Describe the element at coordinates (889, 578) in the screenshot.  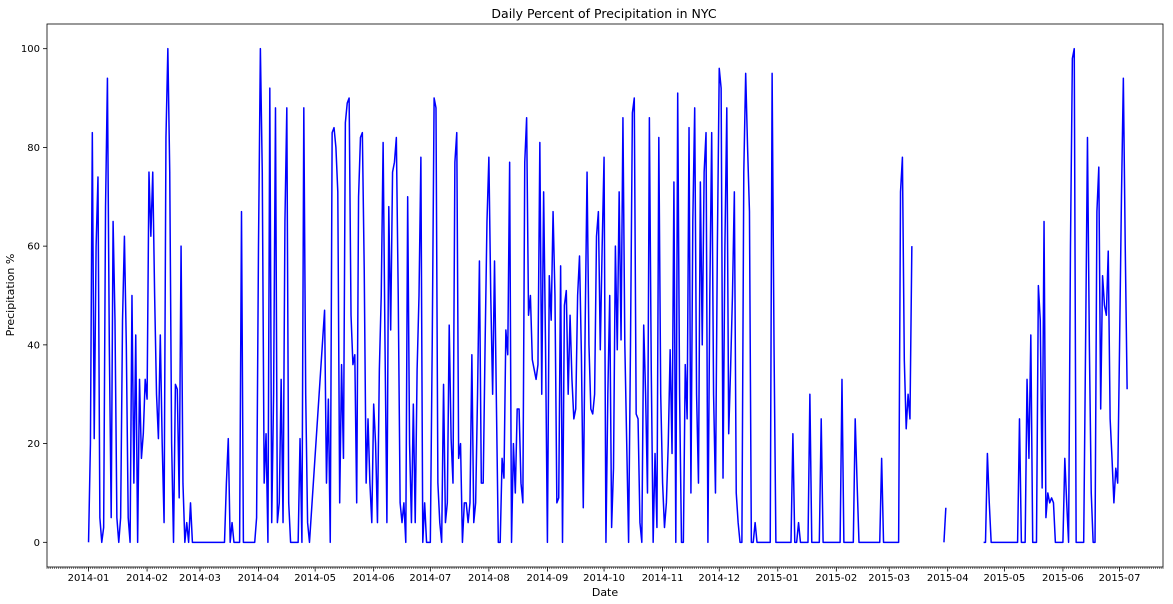
I see `x-tick-label: 2015-03` at that location.